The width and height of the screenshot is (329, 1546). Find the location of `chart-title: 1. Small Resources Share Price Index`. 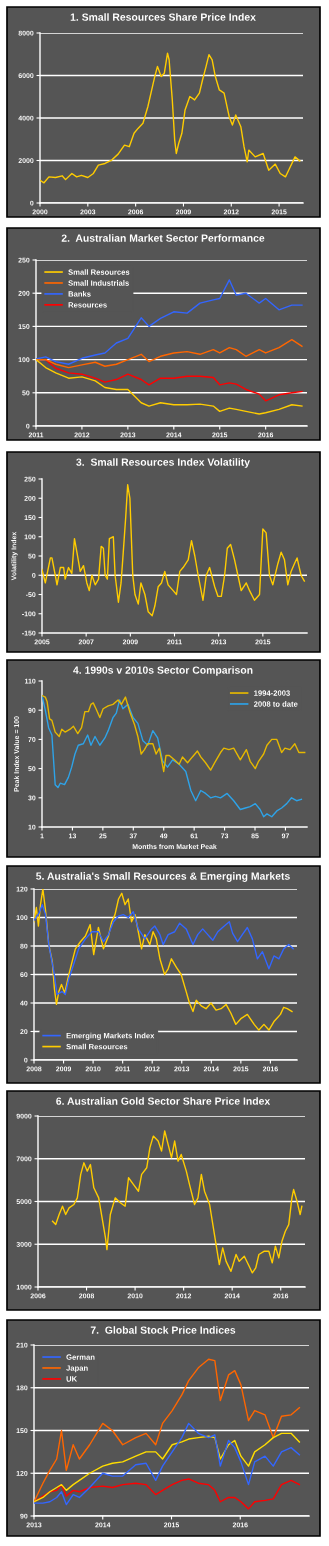

chart-title: 1. Small Resources Share Price Index is located at coordinates (163, 17).